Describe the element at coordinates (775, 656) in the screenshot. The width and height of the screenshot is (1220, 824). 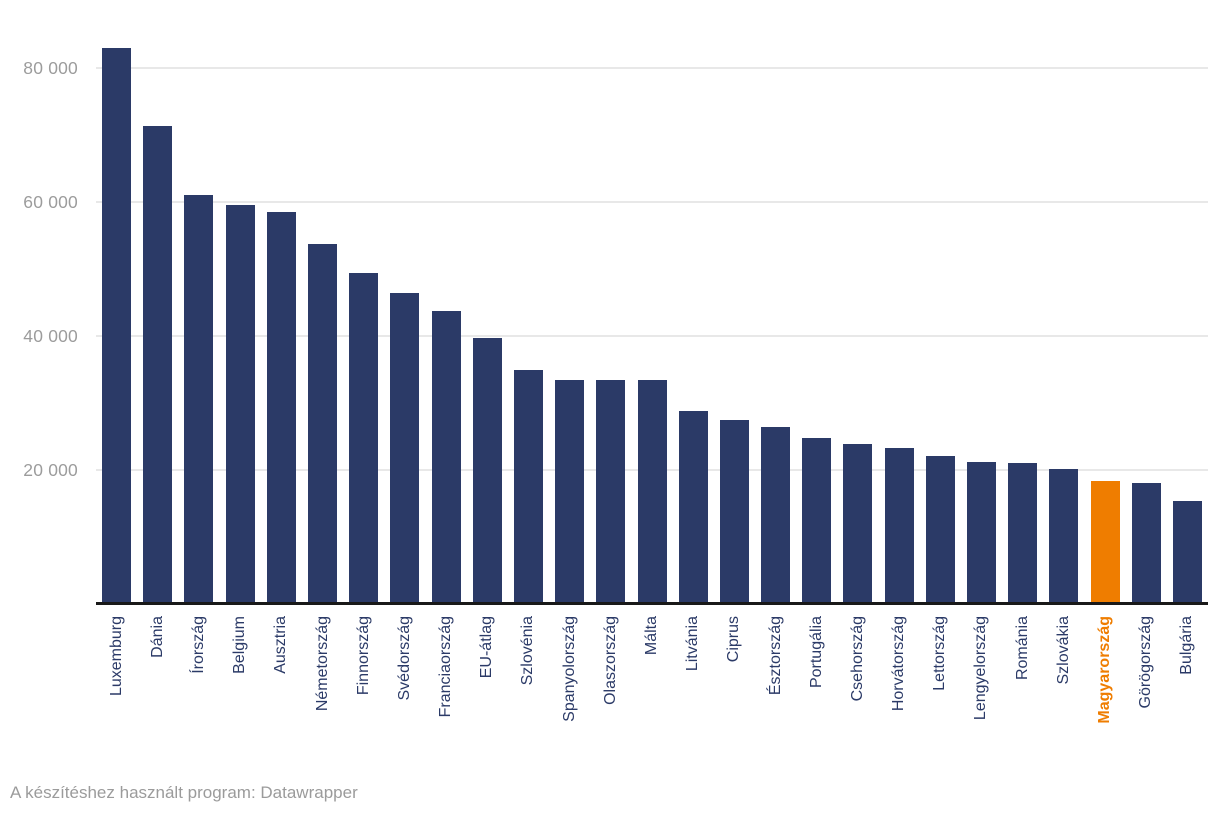
I see `x-axis-label: Észtország` at that location.